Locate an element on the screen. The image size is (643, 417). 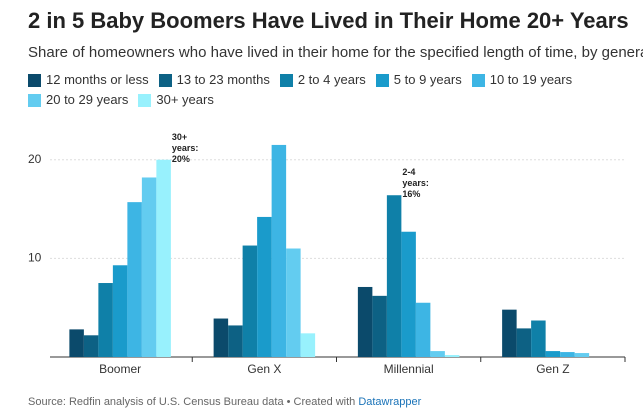
legend-label: 13 to 23 months is located at coordinates (223, 79).